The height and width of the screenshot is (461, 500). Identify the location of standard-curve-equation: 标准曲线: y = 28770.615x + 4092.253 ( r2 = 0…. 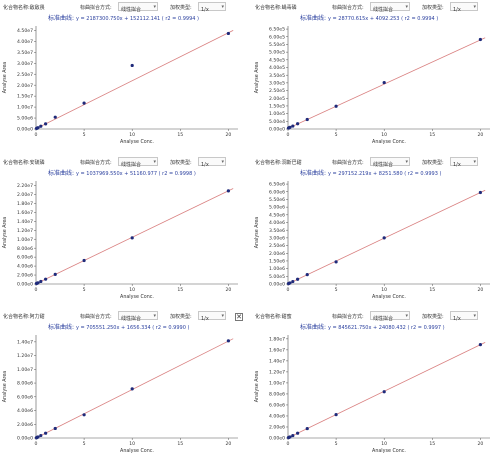
(369, 17).